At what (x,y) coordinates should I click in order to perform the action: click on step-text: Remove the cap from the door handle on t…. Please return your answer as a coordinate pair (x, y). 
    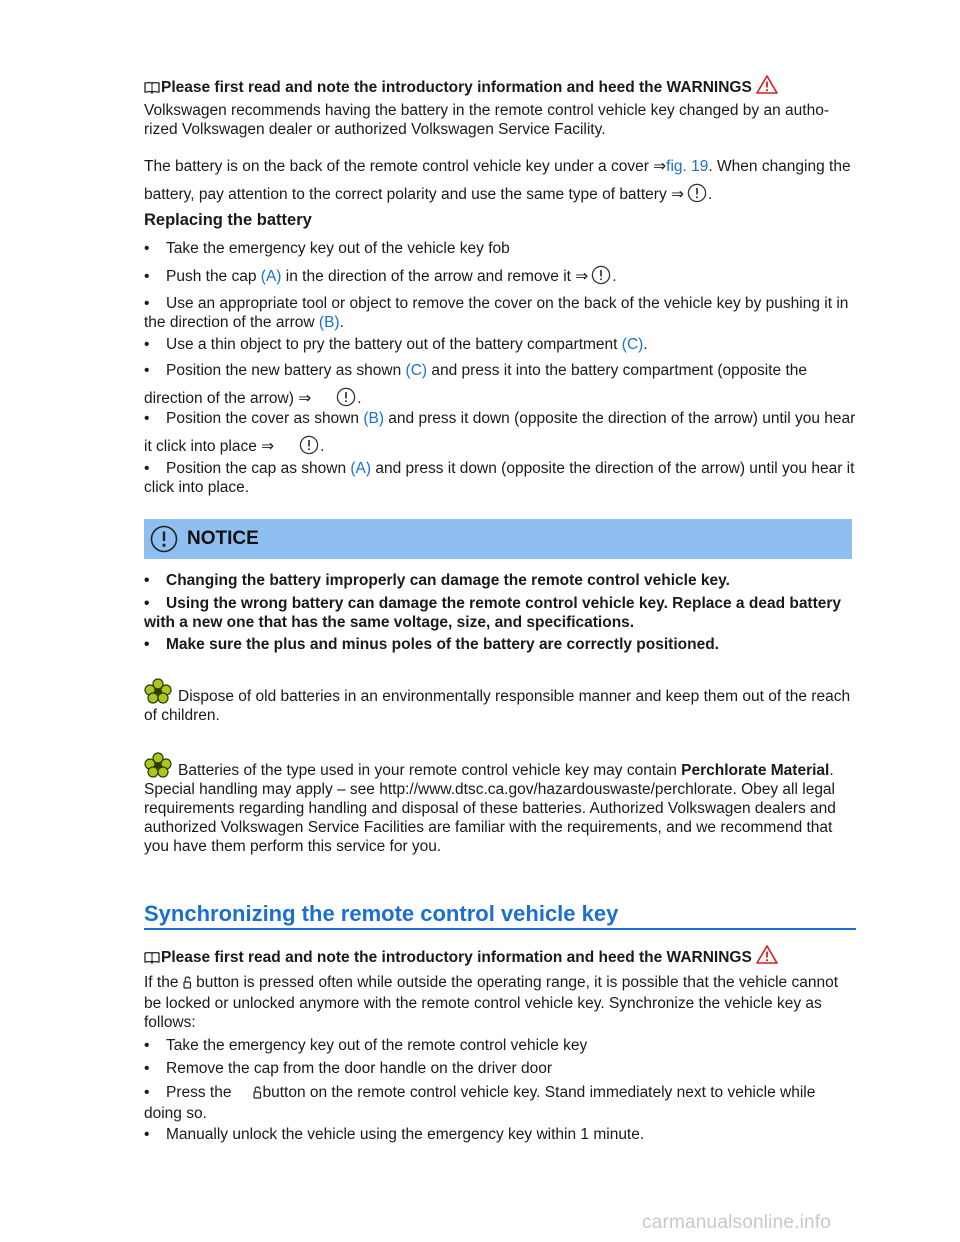
    Looking at the image, I should click on (359, 1068).